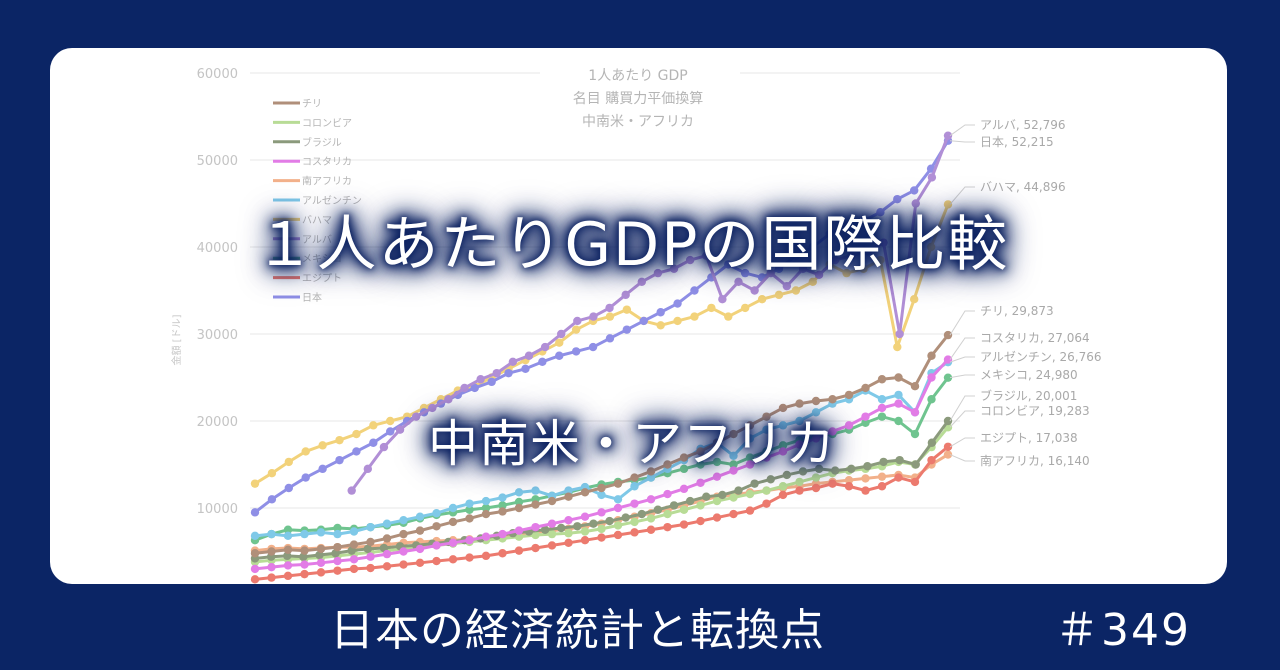 This screenshot has width=1280, height=670. Describe the element at coordinates (327, 181) in the screenshot. I see `legend-item: 南アフリカ` at that location.